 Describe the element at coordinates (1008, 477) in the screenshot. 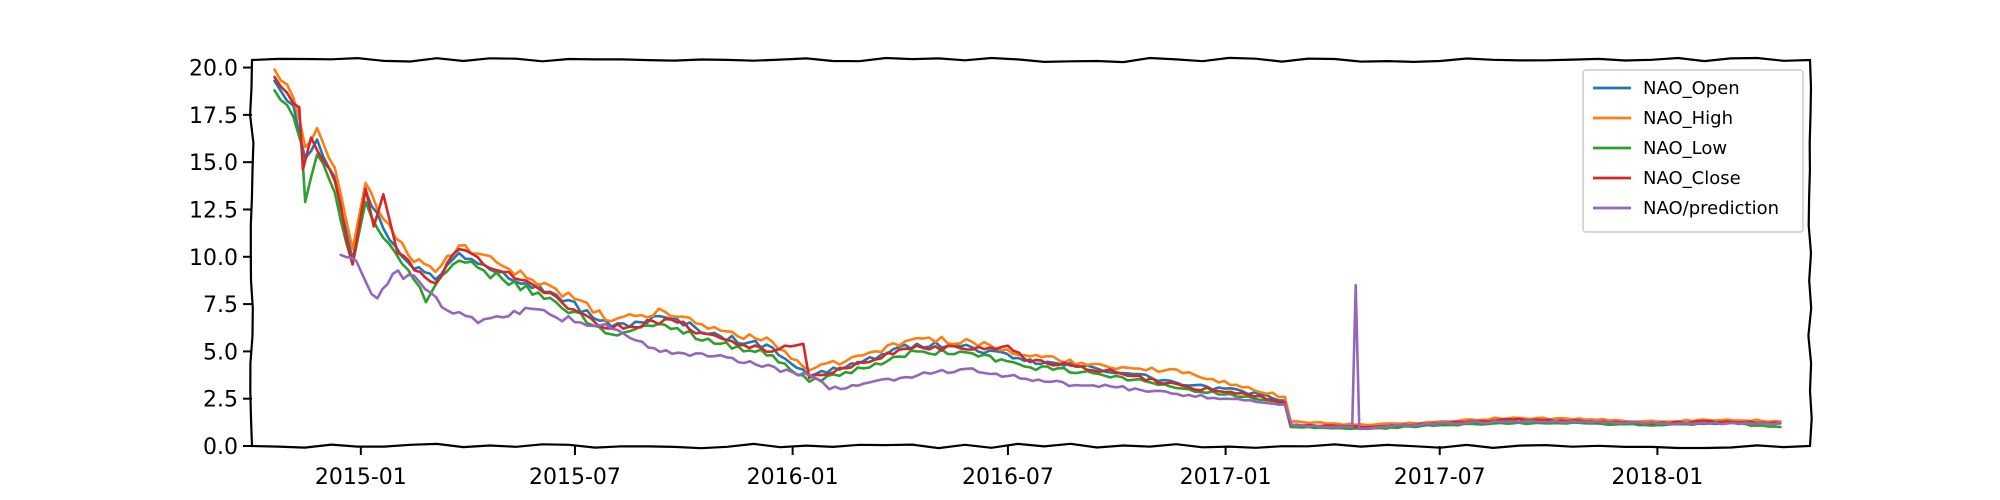

I see `x-tick-label-4: 2016-07` at that location.